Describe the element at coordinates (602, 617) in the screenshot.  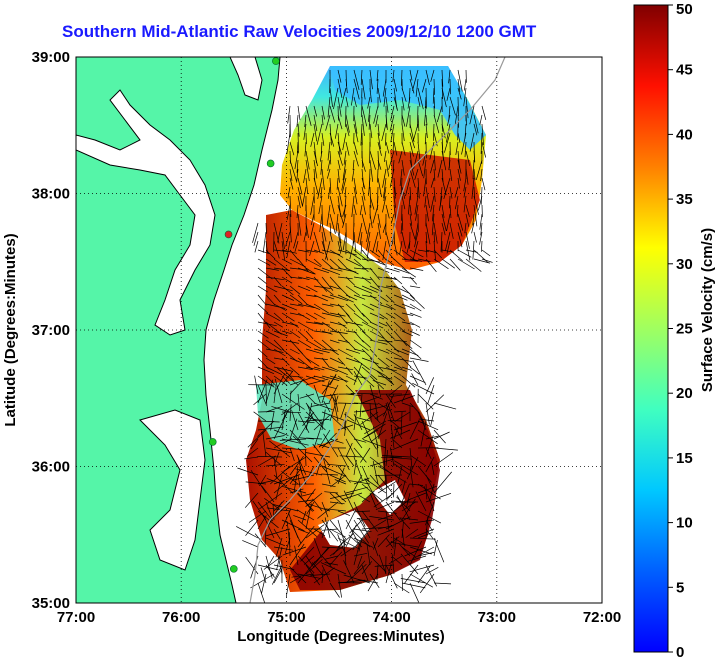
I see `x-tick-label: 72:00` at that location.